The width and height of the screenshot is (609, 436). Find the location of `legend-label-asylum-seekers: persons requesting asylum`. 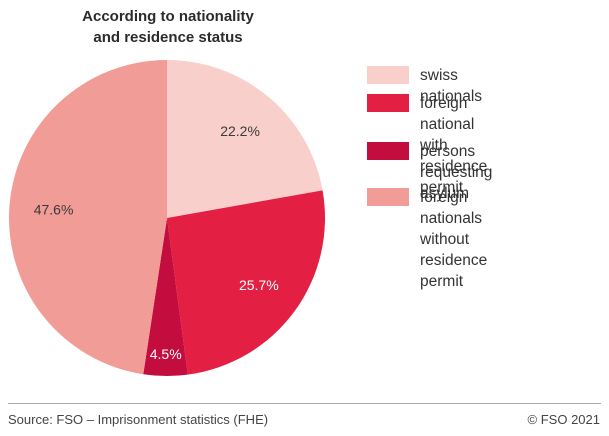

legend-label-asylum-seekers: persons requesting asylum is located at coordinates (456, 172).